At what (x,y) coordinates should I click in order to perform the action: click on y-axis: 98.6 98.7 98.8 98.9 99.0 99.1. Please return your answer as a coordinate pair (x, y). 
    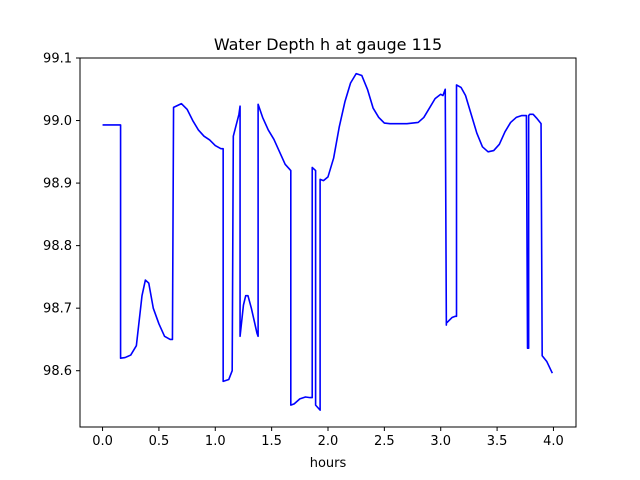
    Looking at the image, I should click on (61, 215).